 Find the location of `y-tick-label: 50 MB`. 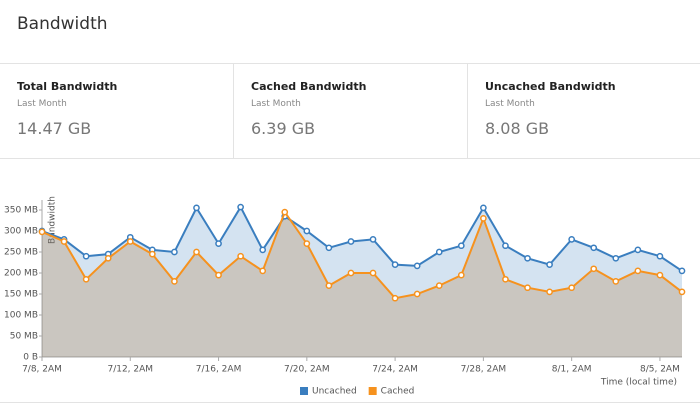

y-tick-label: 50 MB is located at coordinates (24, 337).